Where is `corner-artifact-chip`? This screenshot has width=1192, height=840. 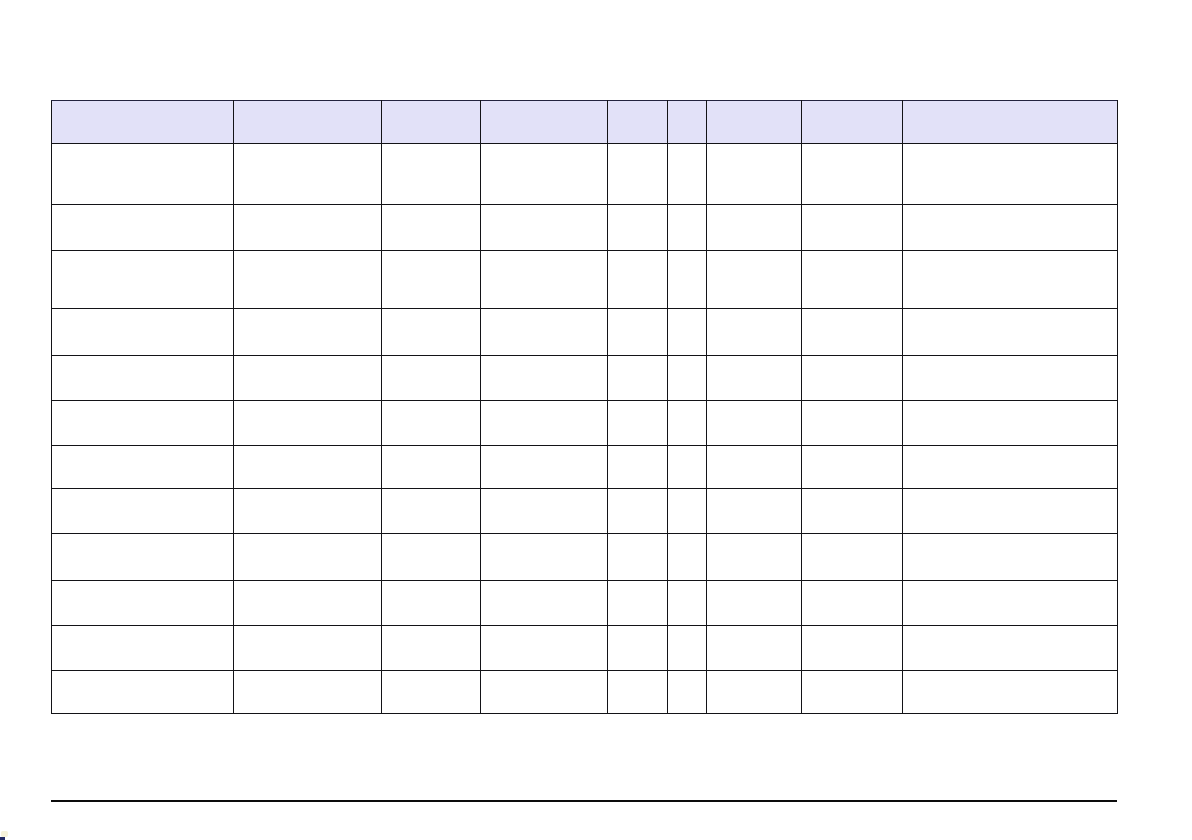
corner-artifact-chip is located at coordinates (2, 838).